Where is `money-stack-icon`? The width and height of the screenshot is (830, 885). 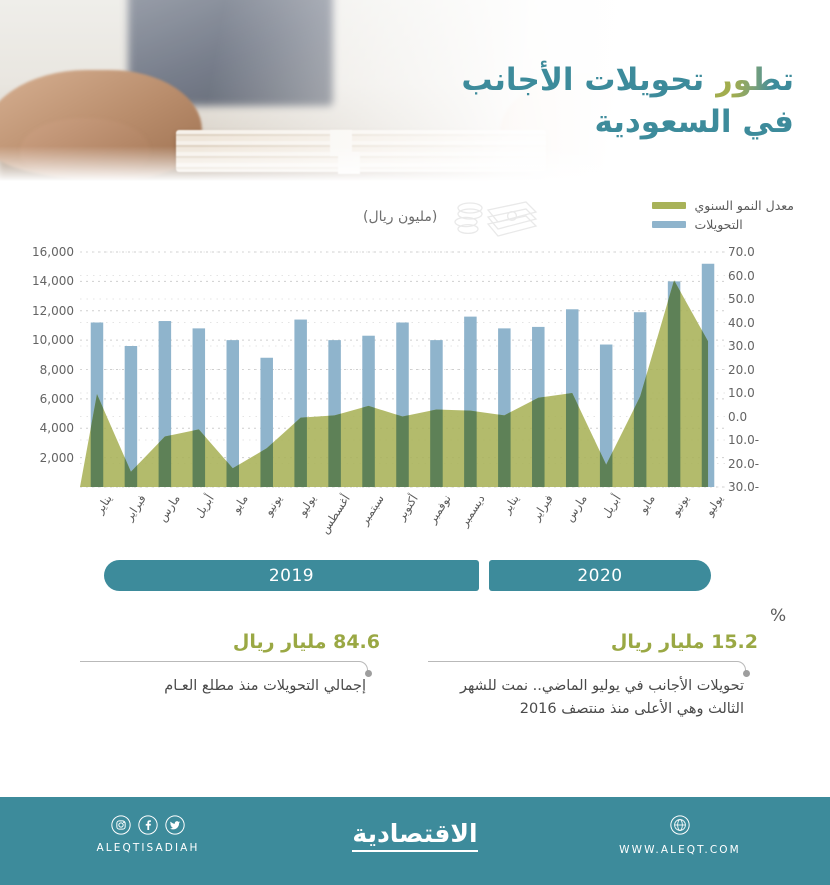
money-stack-icon is located at coordinates (496, 219).